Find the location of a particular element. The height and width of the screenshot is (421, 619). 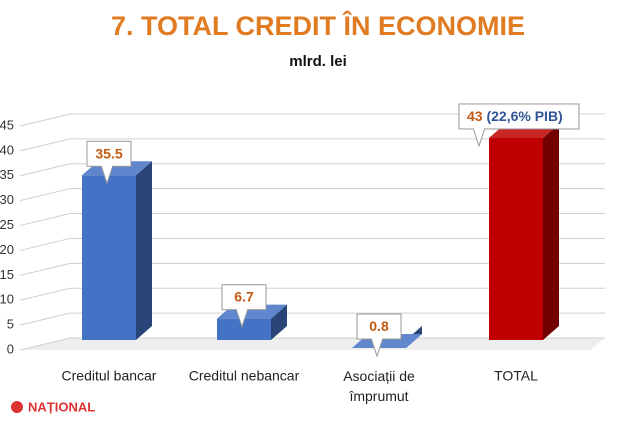

y-tick-label: 10 is located at coordinates (7, 299).